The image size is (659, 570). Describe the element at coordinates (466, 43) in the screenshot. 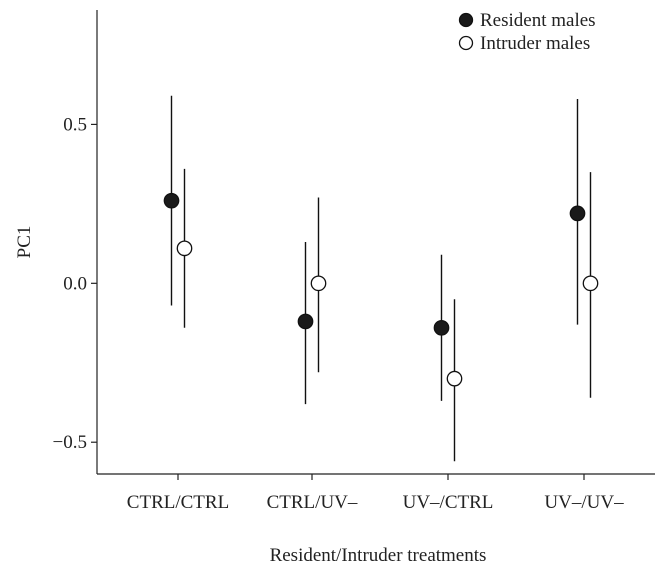

I see `legend-marker-intruder` at that location.